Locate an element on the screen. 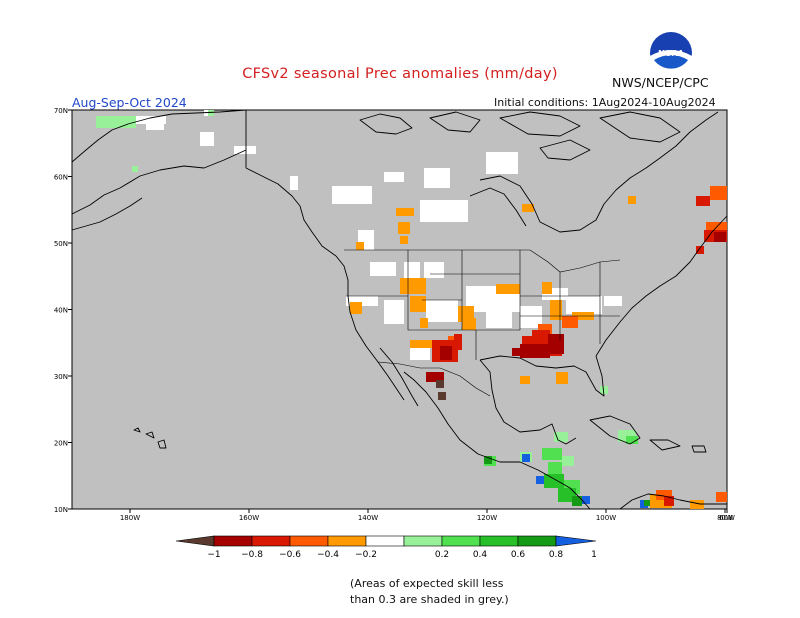 This screenshot has width=800, height=618. colorbar-label: −0.8 is located at coordinates (252, 555).